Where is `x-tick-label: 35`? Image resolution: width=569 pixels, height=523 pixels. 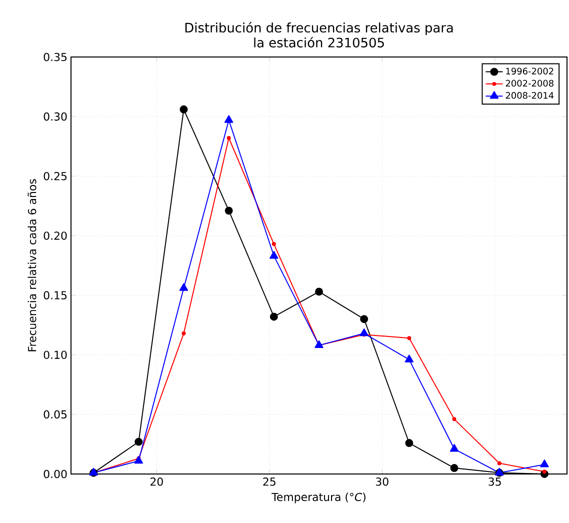 x-tick-label: 35 is located at coordinates (494, 482).